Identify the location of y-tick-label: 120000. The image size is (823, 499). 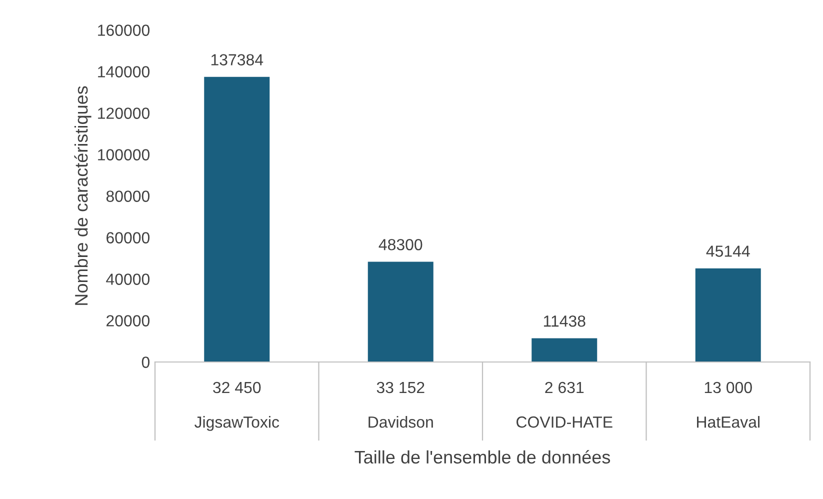
(124, 113).